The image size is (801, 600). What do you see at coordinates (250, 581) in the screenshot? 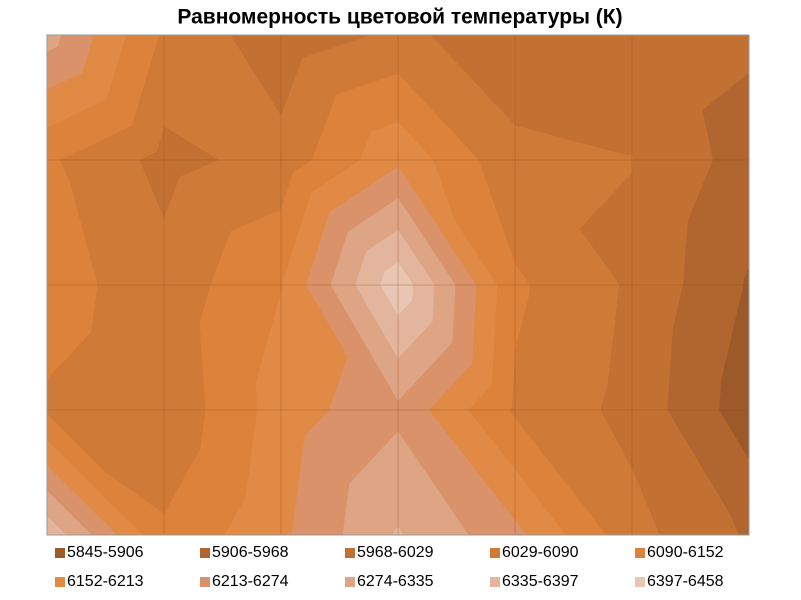
I see `legend-label: 6213-6274` at bounding box center [250, 581].